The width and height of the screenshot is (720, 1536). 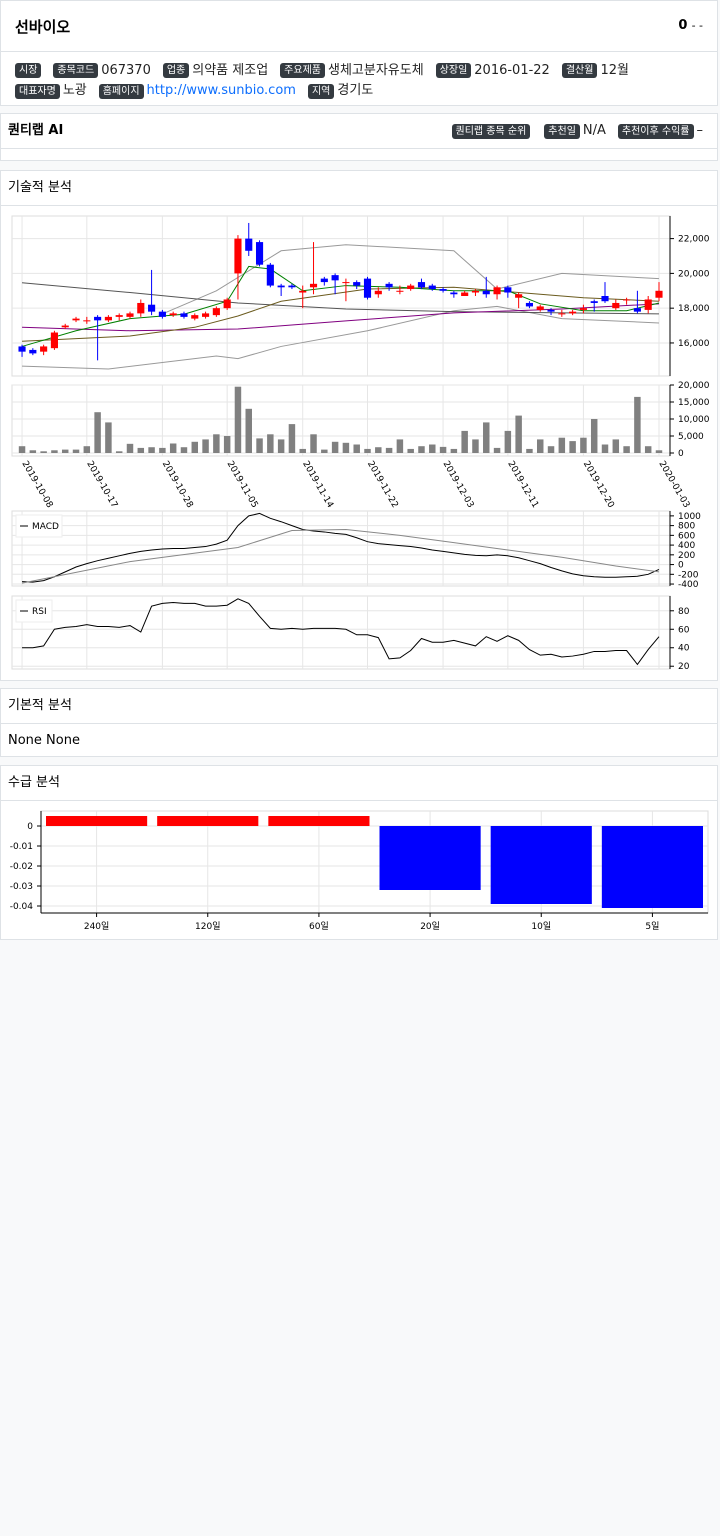 I want to click on change: - -, so click(x=697, y=25).